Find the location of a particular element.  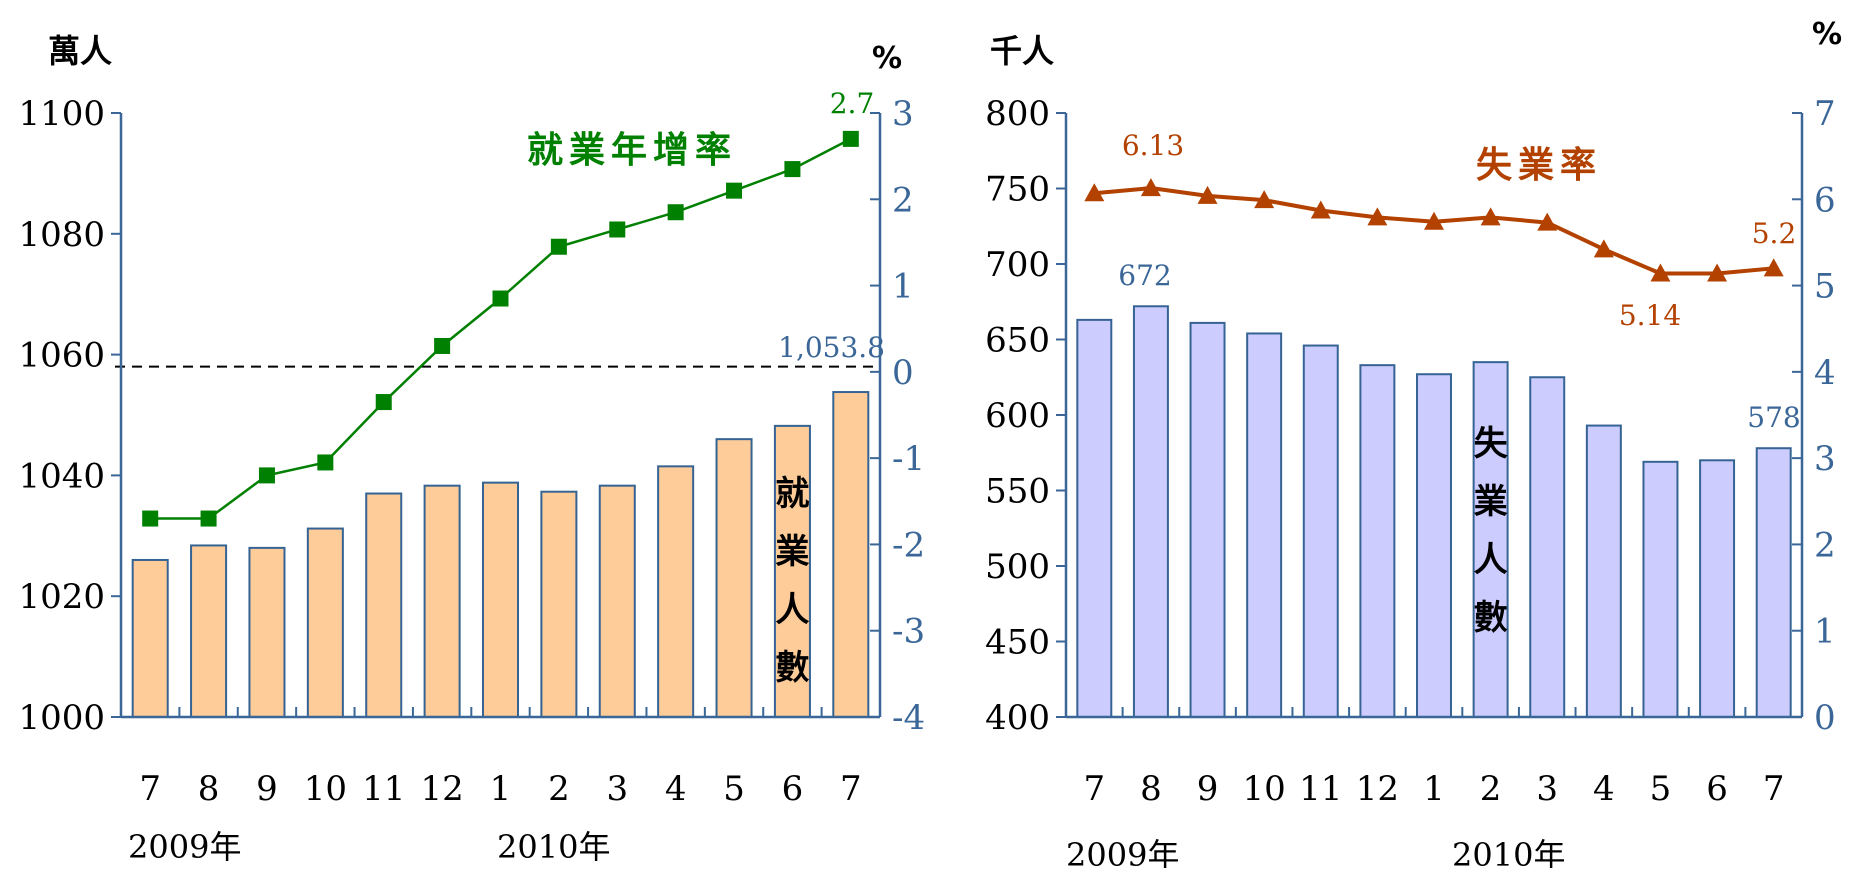

right-y-tick-label: -4 is located at coordinates (908, 718).